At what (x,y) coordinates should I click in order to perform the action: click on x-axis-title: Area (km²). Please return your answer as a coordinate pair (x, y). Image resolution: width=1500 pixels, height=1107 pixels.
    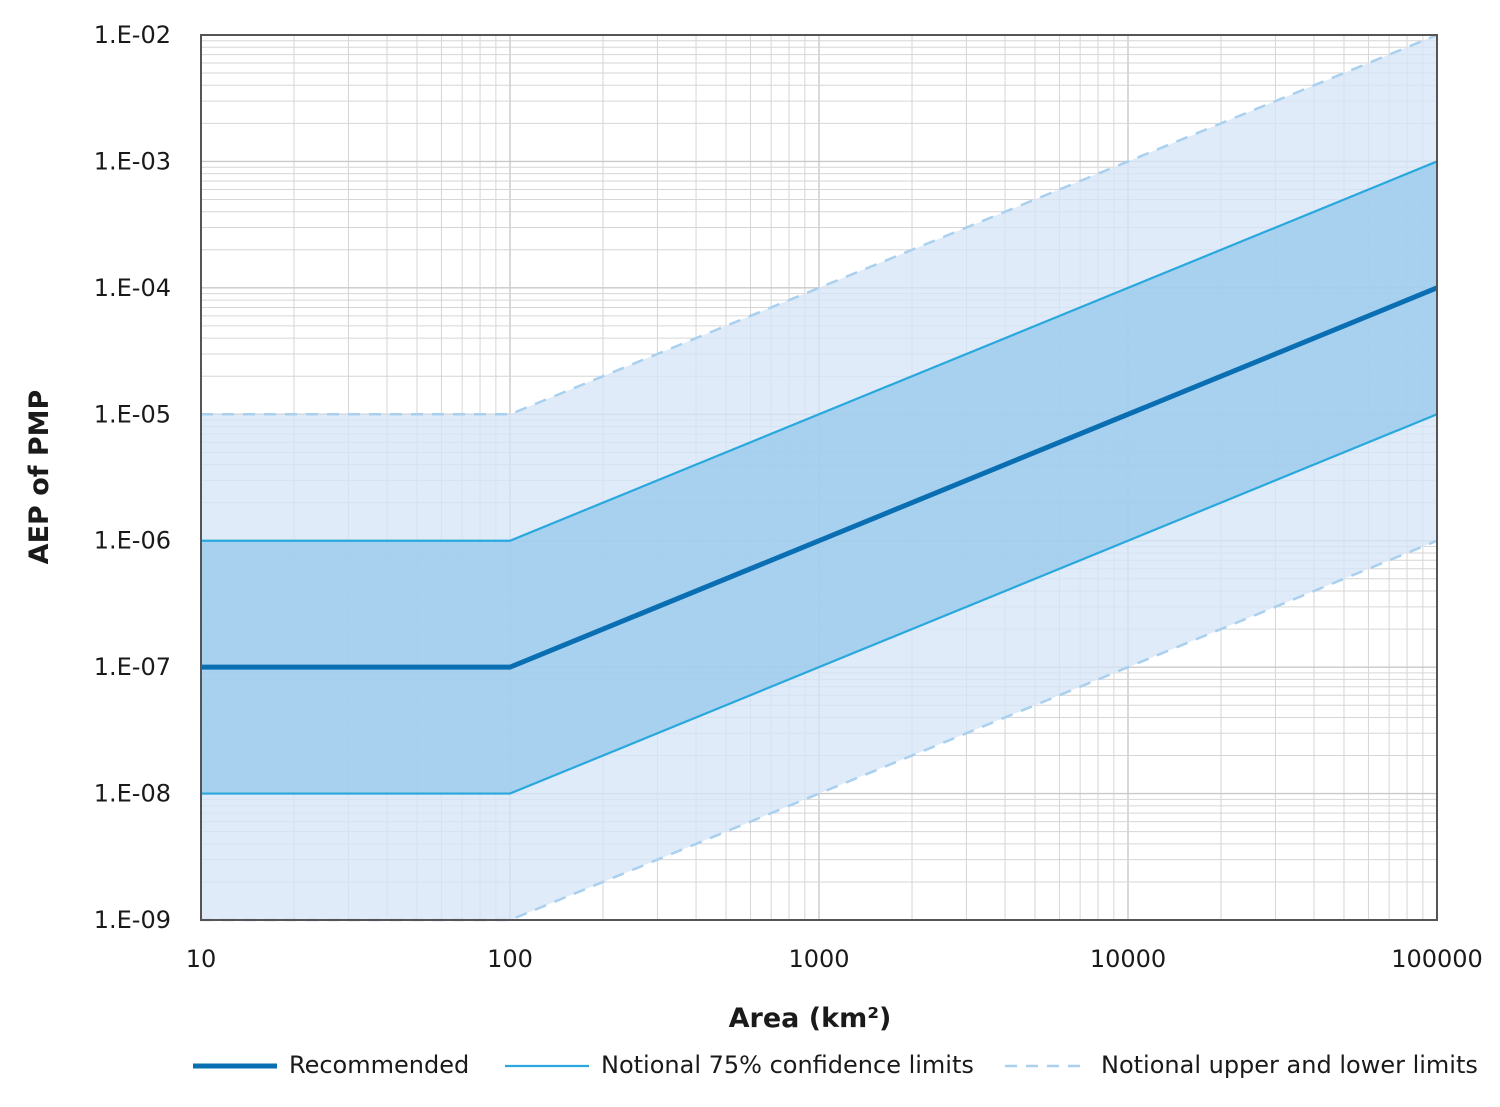
    Looking at the image, I should click on (810, 1018).